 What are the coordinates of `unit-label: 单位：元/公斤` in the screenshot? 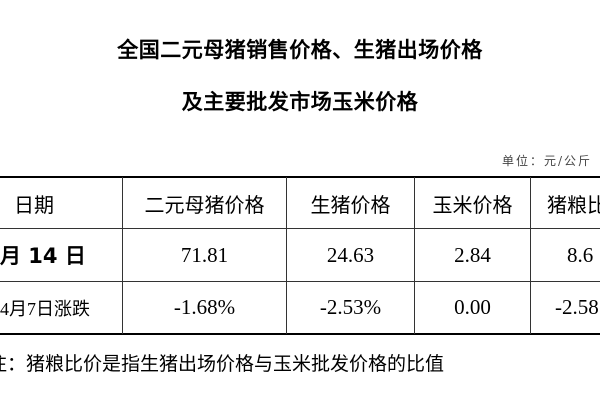 It's located at (546, 161).